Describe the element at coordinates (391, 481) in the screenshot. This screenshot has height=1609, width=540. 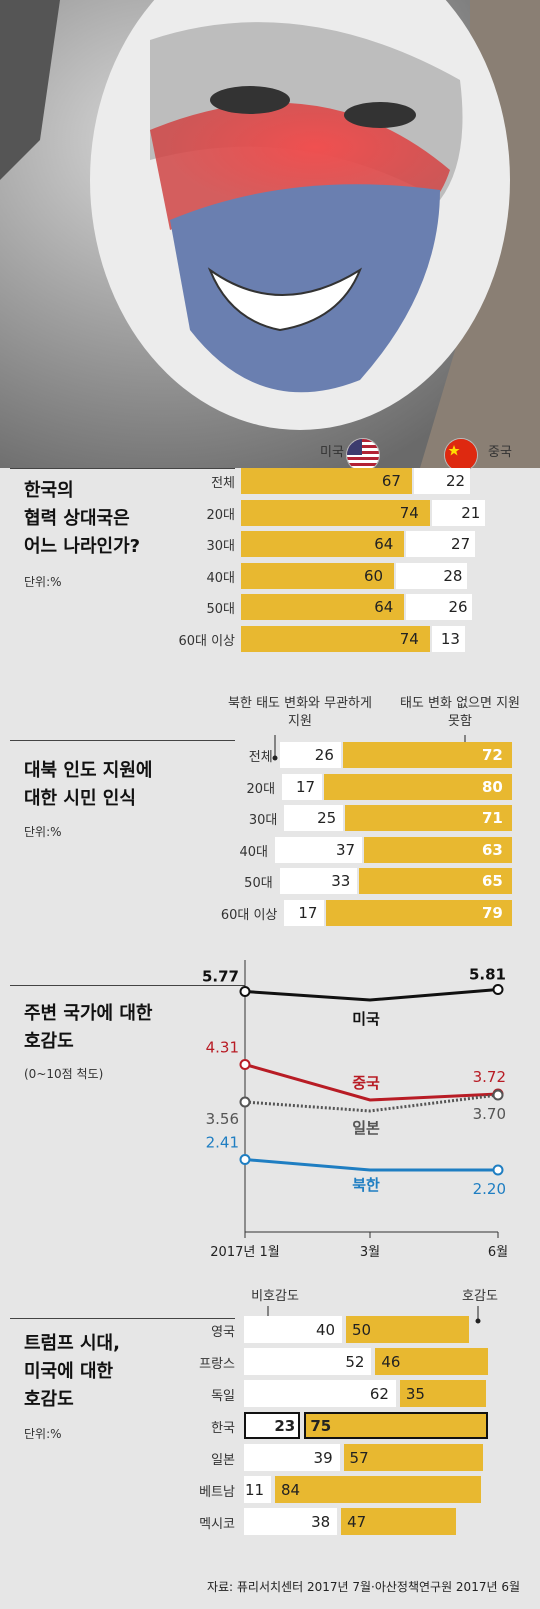
I see `us-value: 67` at that location.